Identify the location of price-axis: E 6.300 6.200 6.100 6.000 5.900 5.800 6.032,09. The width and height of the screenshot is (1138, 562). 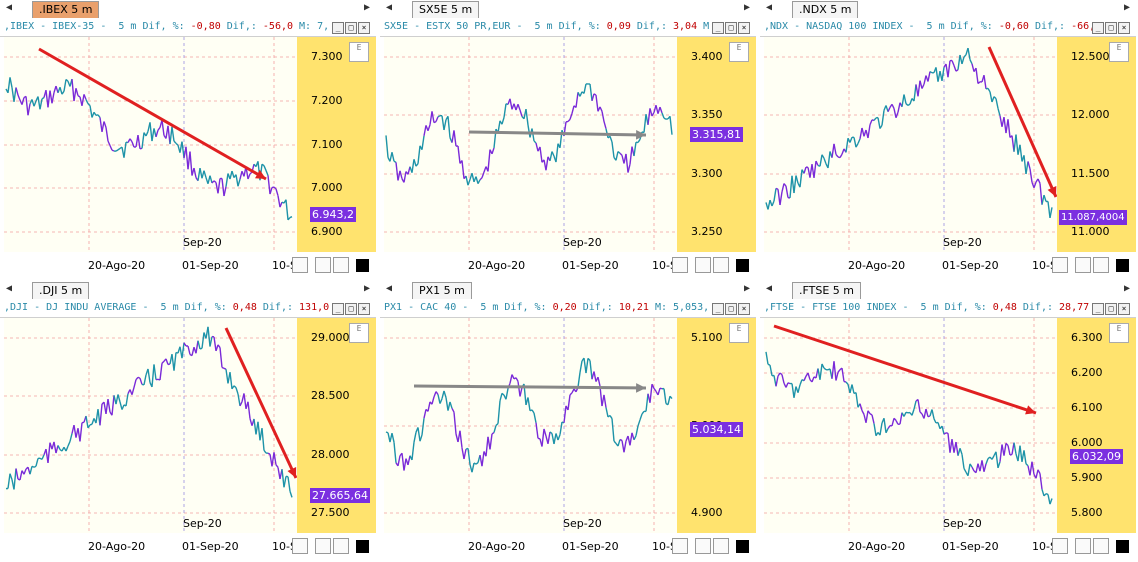
(1096, 425).